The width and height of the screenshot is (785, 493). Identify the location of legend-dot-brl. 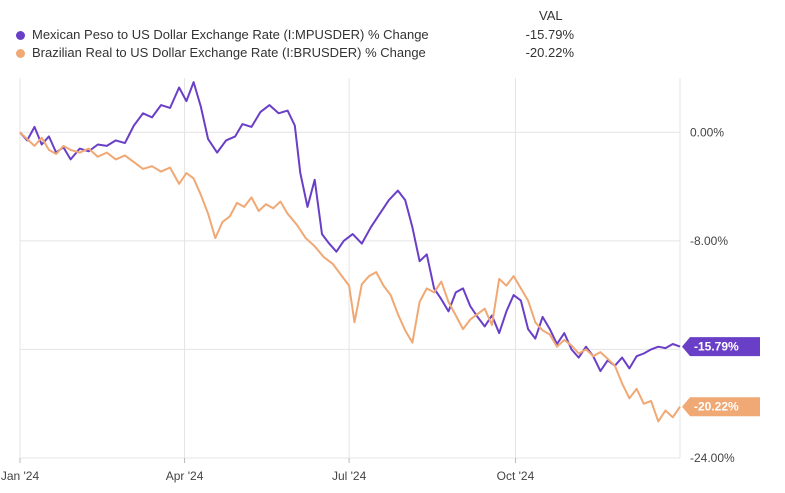
(20, 53).